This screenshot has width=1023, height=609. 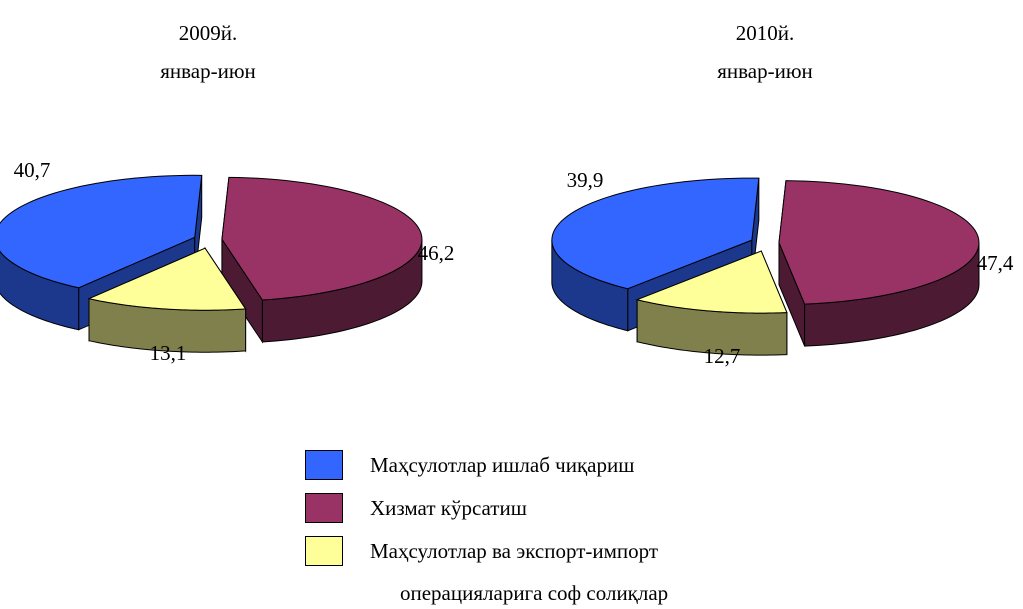 I want to click on legend-label: Хизмат кўрсатиш, so click(x=448, y=508).